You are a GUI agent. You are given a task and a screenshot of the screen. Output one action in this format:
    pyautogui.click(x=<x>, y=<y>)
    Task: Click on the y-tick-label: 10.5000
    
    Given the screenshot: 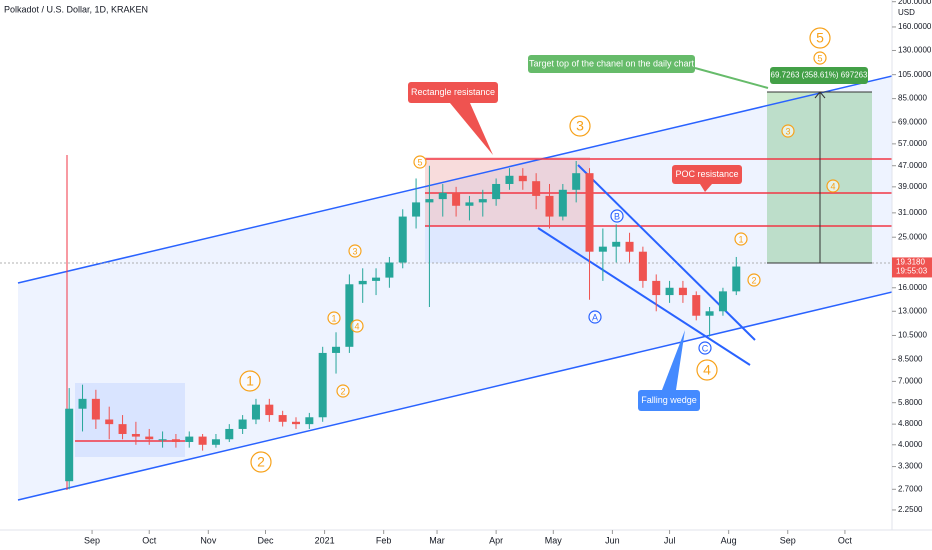 What is the action you would take?
    pyautogui.click(x=912, y=335)
    